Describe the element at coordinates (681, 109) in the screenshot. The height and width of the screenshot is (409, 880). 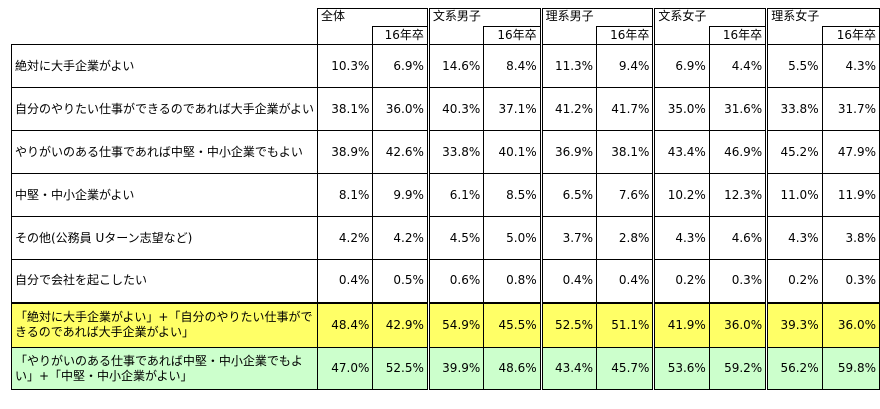
I see `value-cell: 35.0%` at that location.